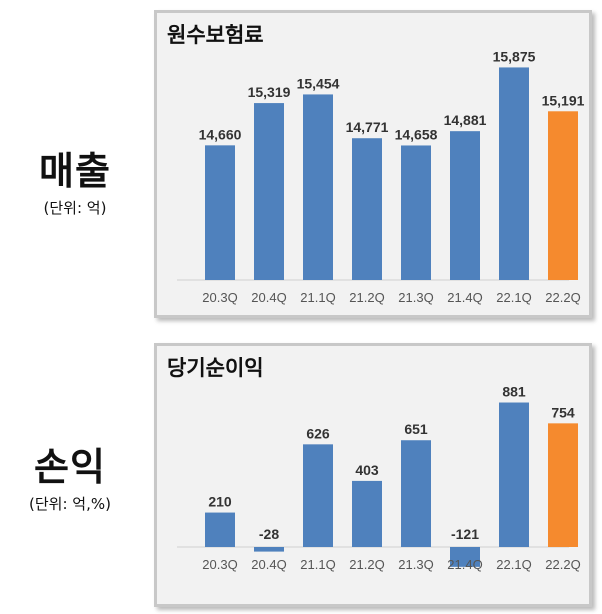 The height and width of the screenshot is (614, 602). What do you see at coordinates (416, 134) in the screenshot?
I see `value-label: 14,658` at bounding box center [416, 134].